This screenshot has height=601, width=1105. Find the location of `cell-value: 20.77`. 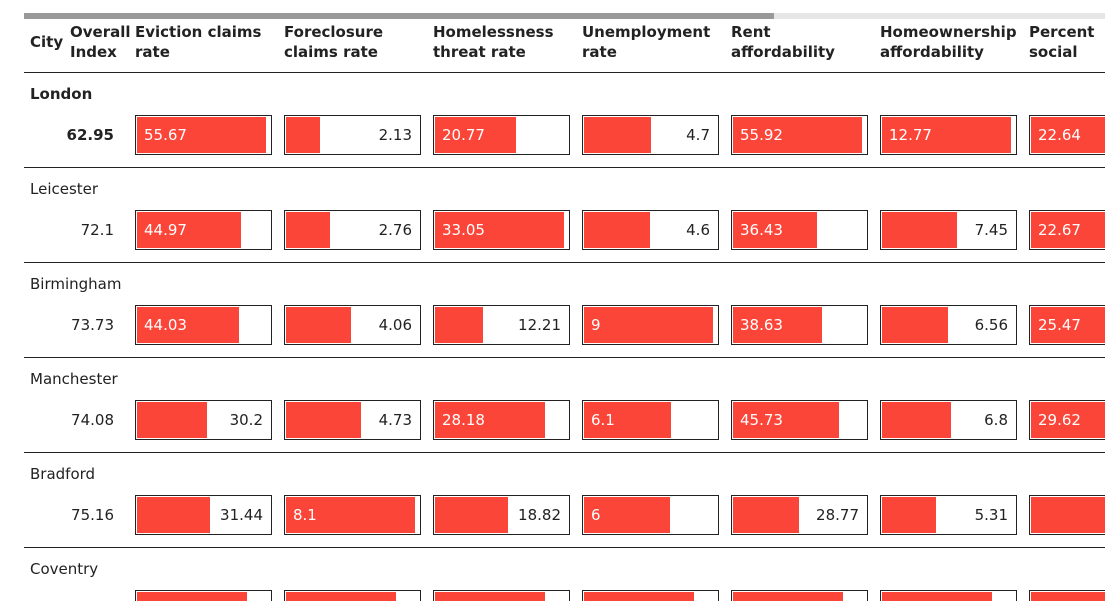

cell-value: 20.77 is located at coordinates (463, 135).